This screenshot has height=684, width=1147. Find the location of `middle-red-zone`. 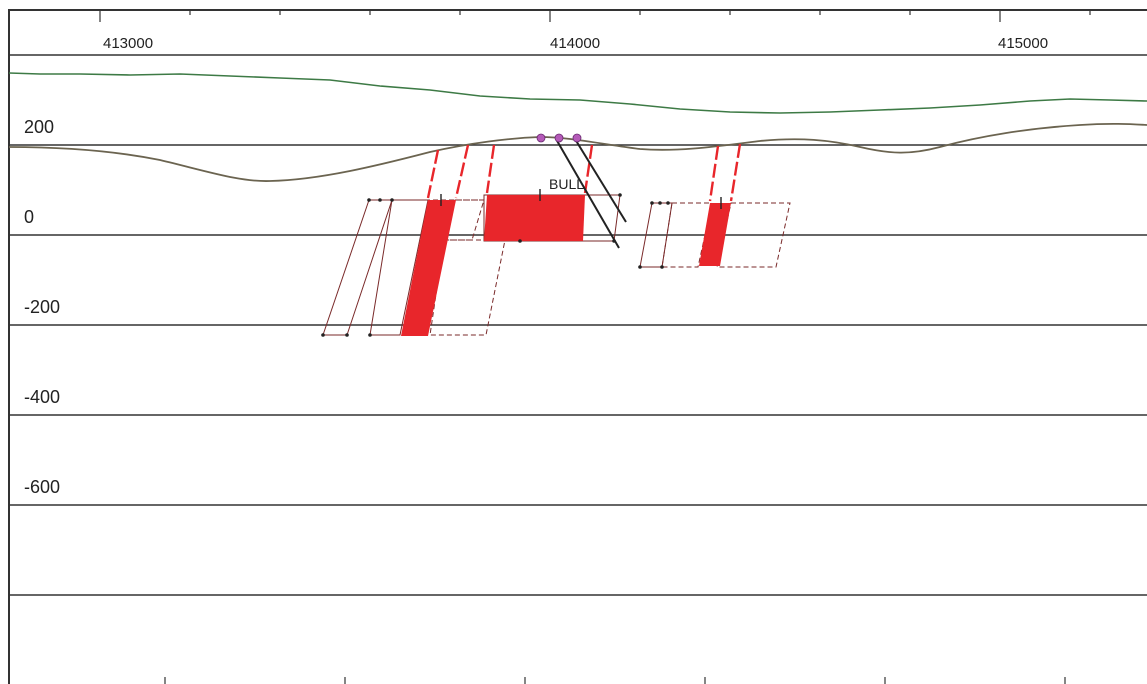

middle-red-zone is located at coordinates (534, 218).